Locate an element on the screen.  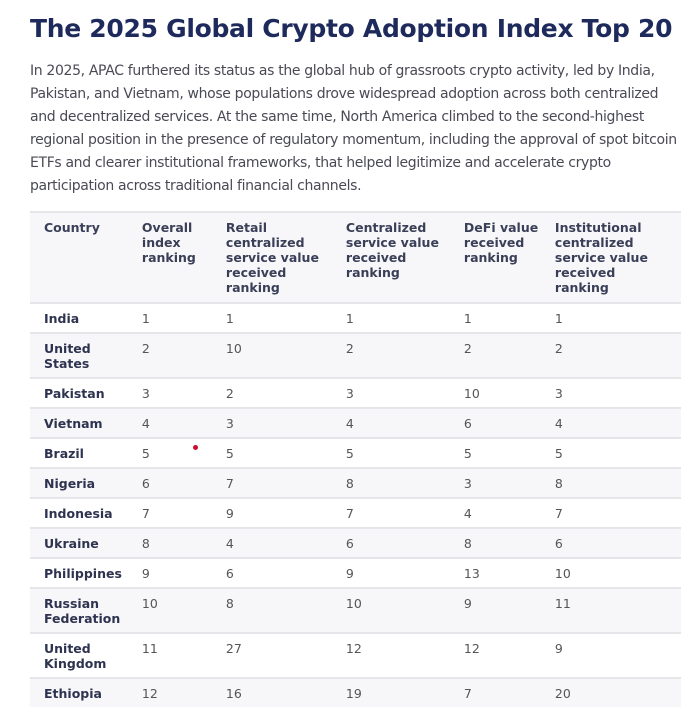
table-row: India 1 1 1 1 1 is located at coordinates (355, 317).